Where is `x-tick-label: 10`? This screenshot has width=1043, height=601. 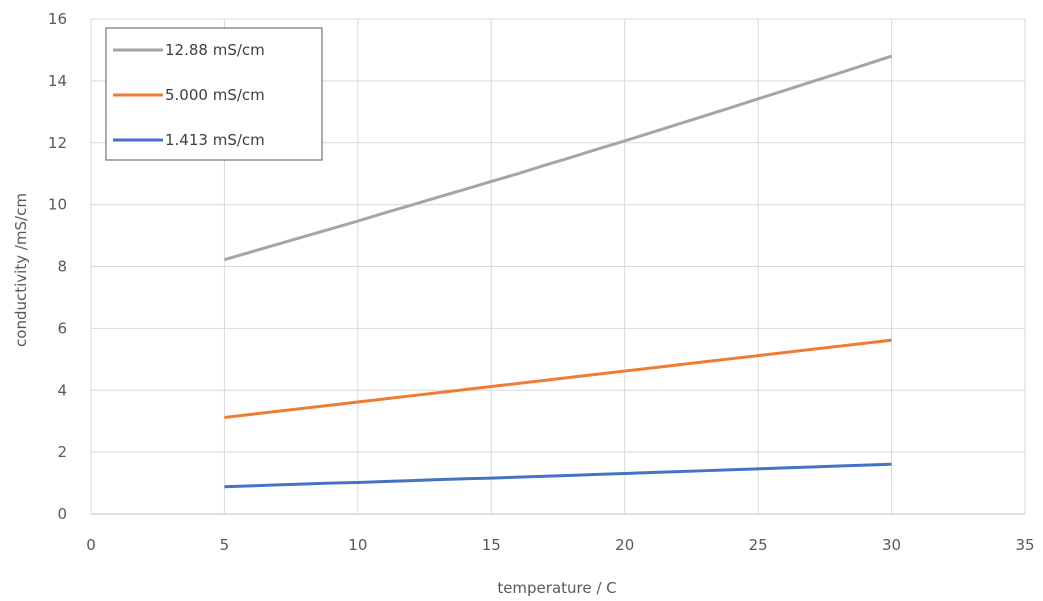
x-tick-label: 10 is located at coordinates (357, 545).